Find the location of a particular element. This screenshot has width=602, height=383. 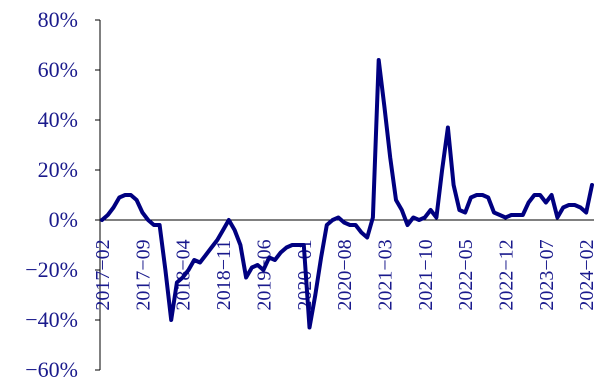

y-tick-label: 40% is located at coordinates (58, 119).